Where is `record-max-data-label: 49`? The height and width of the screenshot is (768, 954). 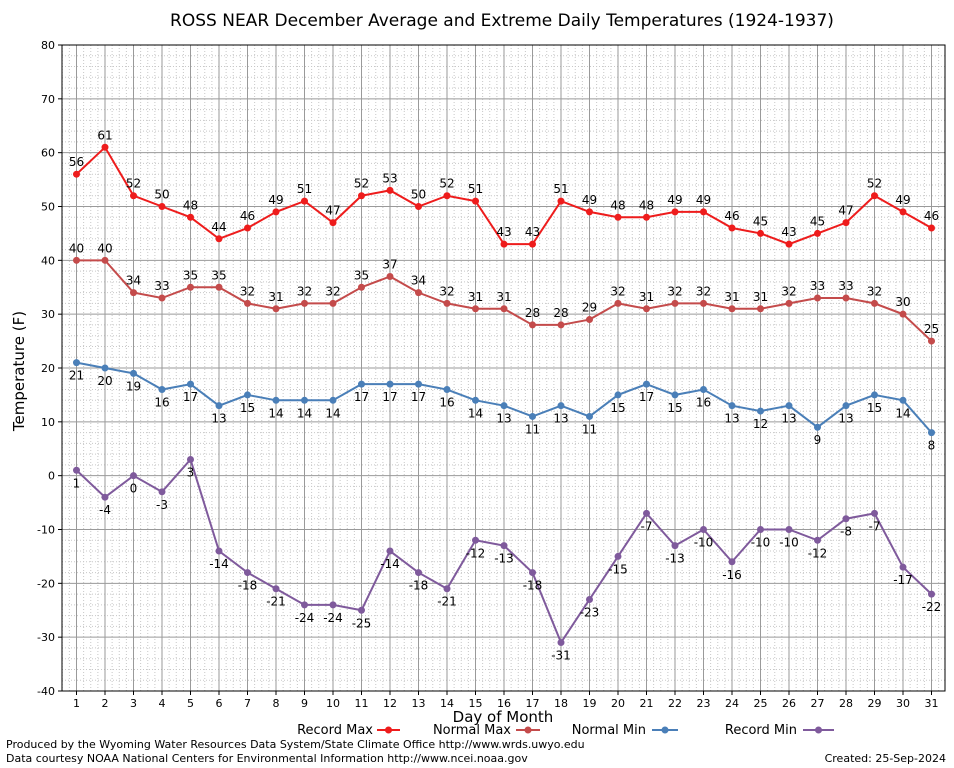
record-max-data-label: 49 is located at coordinates (674, 200).